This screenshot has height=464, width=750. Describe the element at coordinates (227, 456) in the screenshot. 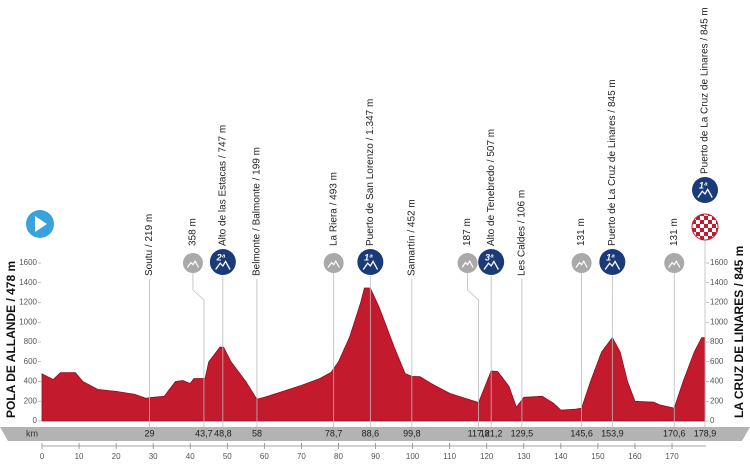

I see `x-tick-label: 50` at that location.